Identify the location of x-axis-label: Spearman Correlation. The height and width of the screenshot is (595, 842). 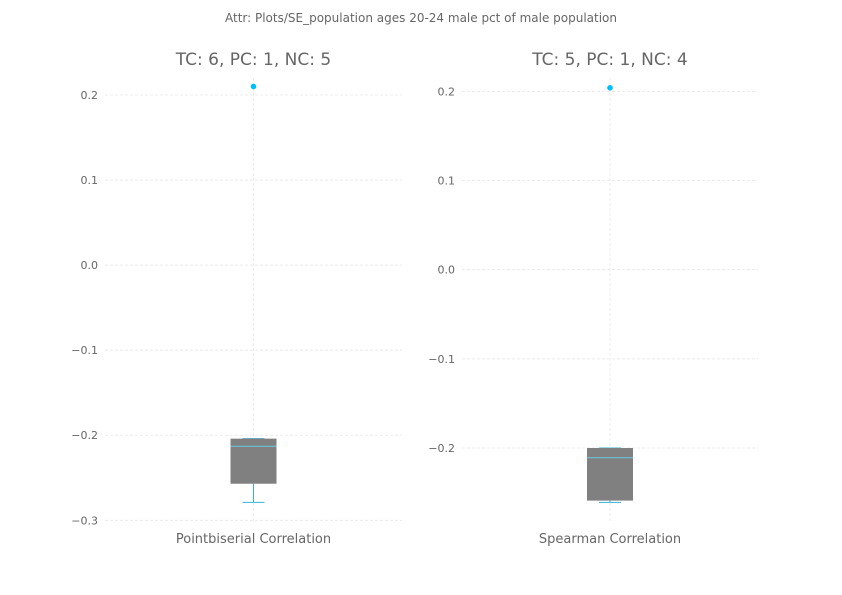
(610, 539).